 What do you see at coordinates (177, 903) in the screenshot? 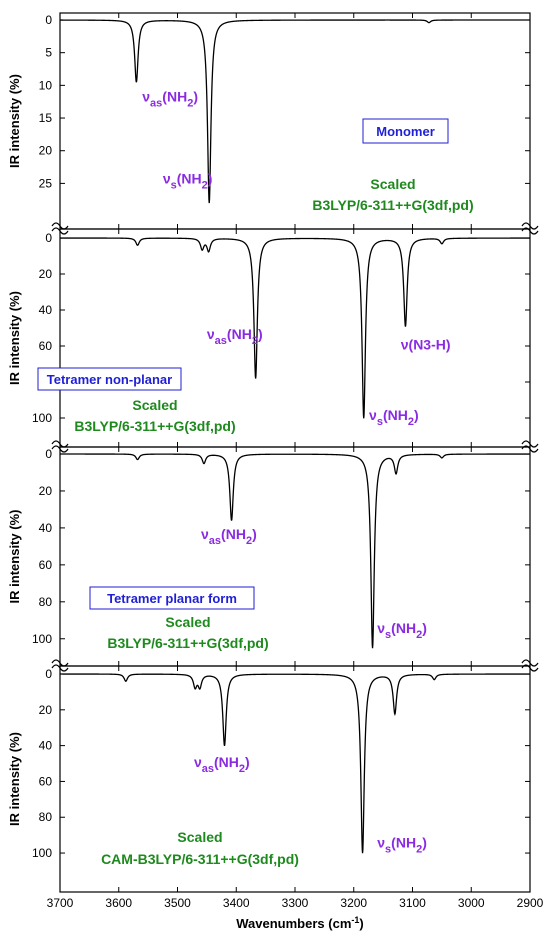
I see `x-tick-label: 3500` at bounding box center [177, 903].